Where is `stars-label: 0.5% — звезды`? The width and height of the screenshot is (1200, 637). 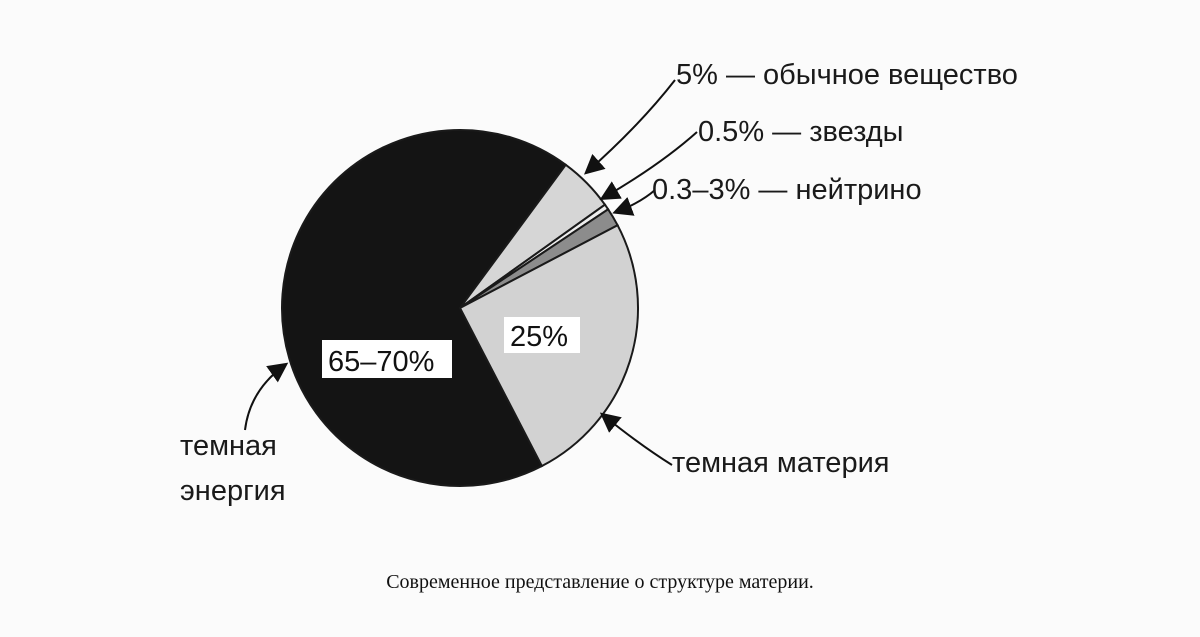 stars-label: 0.5% — звезды is located at coordinates (801, 132).